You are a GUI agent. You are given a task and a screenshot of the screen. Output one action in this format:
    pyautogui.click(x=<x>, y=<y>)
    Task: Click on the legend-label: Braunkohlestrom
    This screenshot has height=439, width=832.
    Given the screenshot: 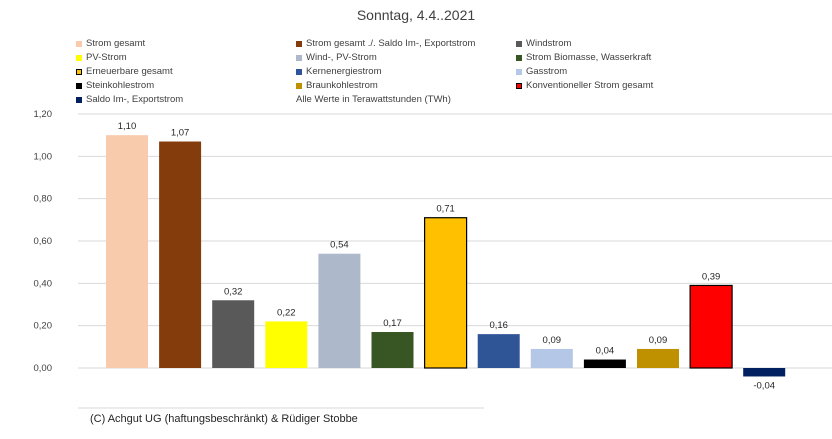 What is the action you would take?
    pyautogui.click(x=342, y=85)
    